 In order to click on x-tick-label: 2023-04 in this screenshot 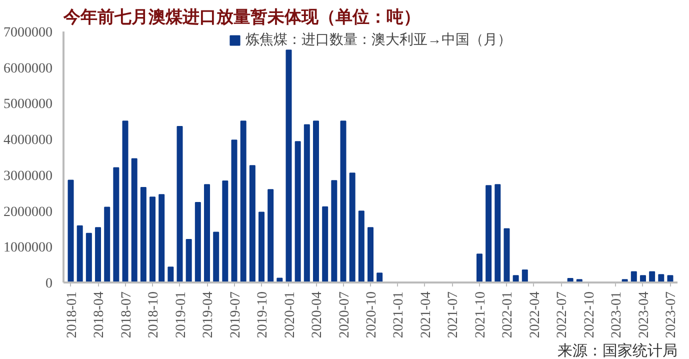, I will do `click(644, 314)`.